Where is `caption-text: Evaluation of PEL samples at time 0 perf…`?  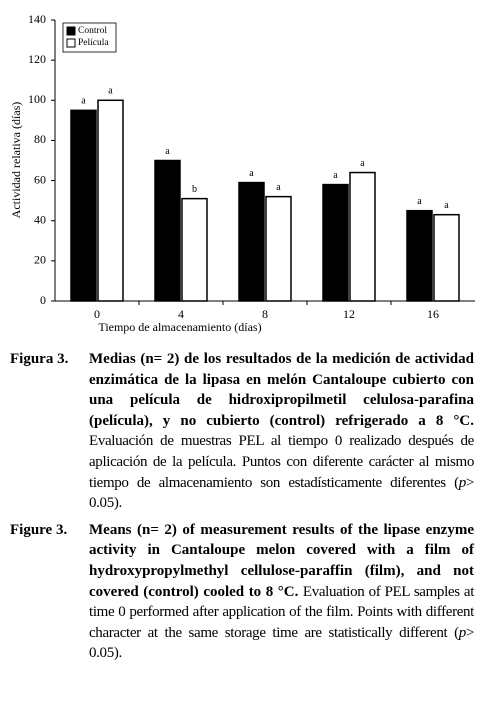
caption-text: Evaluation of PEL samples at time 0 perf… is located at coordinates (282, 612).